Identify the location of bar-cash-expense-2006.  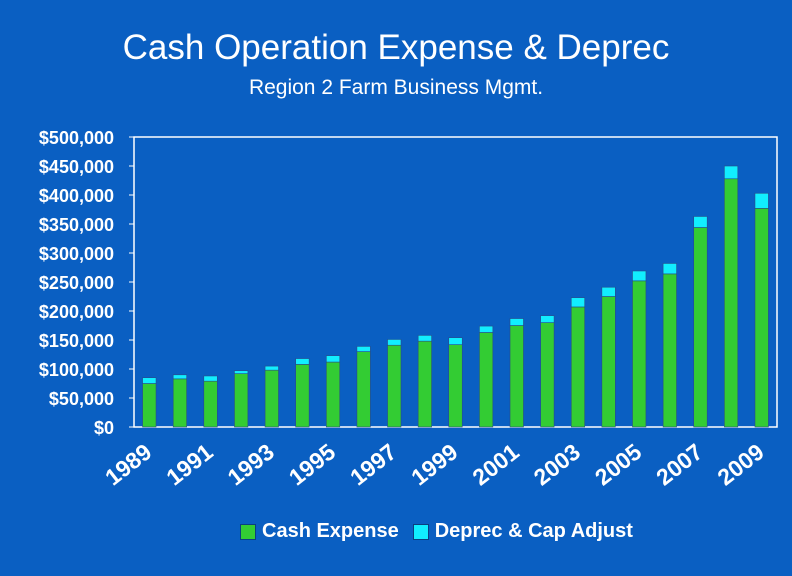
(669, 350).